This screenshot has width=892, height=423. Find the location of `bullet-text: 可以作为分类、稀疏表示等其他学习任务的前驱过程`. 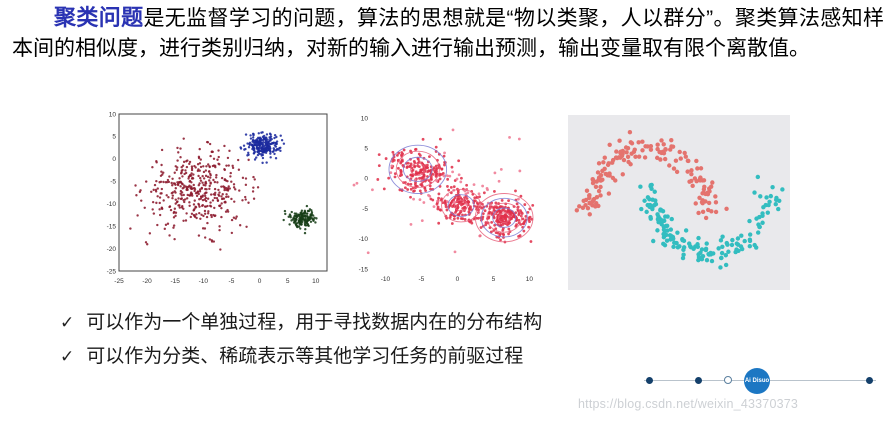

bullet-text: 可以作为分类、稀疏表示等其他学习任务的前驱过程 is located at coordinates (305, 356).